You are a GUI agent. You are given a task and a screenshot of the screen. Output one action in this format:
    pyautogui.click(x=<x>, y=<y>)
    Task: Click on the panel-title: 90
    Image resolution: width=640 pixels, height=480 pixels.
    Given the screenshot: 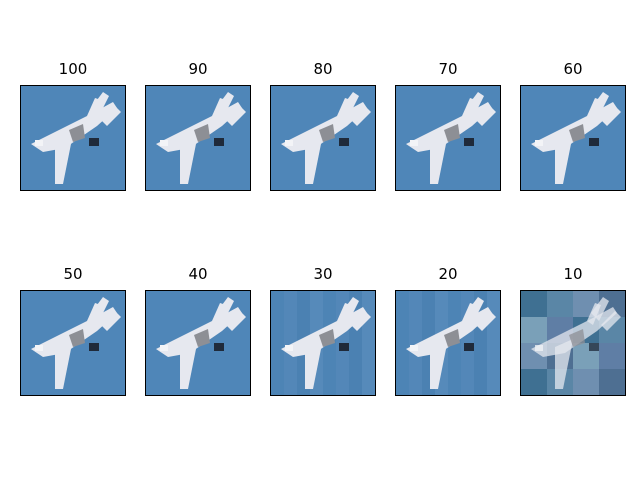 What is the action you would take?
    pyautogui.click(x=198, y=69)
    